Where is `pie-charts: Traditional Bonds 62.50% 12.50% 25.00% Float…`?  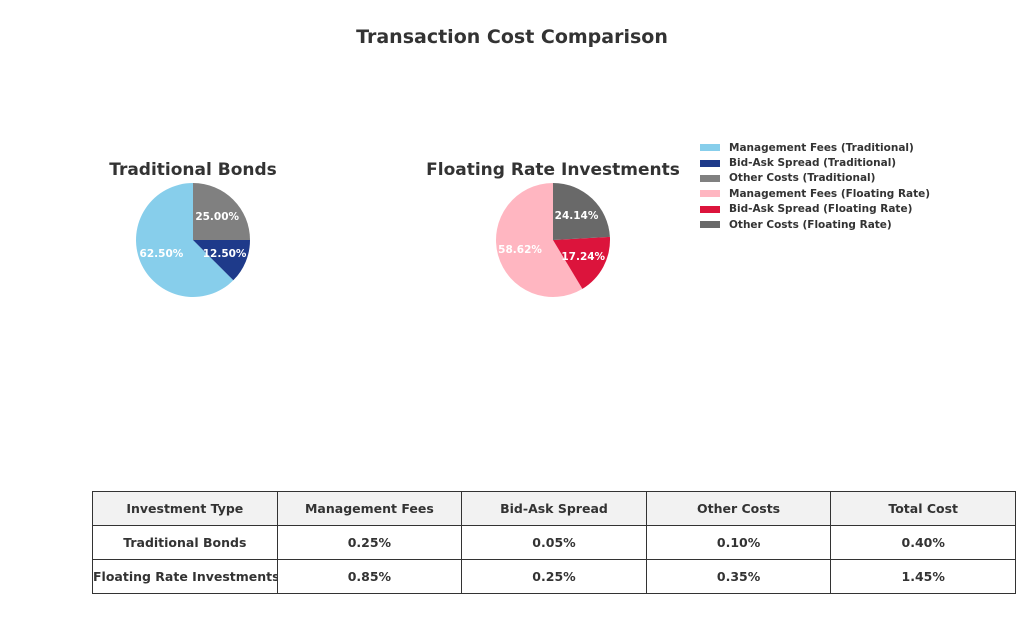 pie-charts: Traditional Bonds 62.50% 12.50% 25.00% Float… is located at coordinates (394, 229).